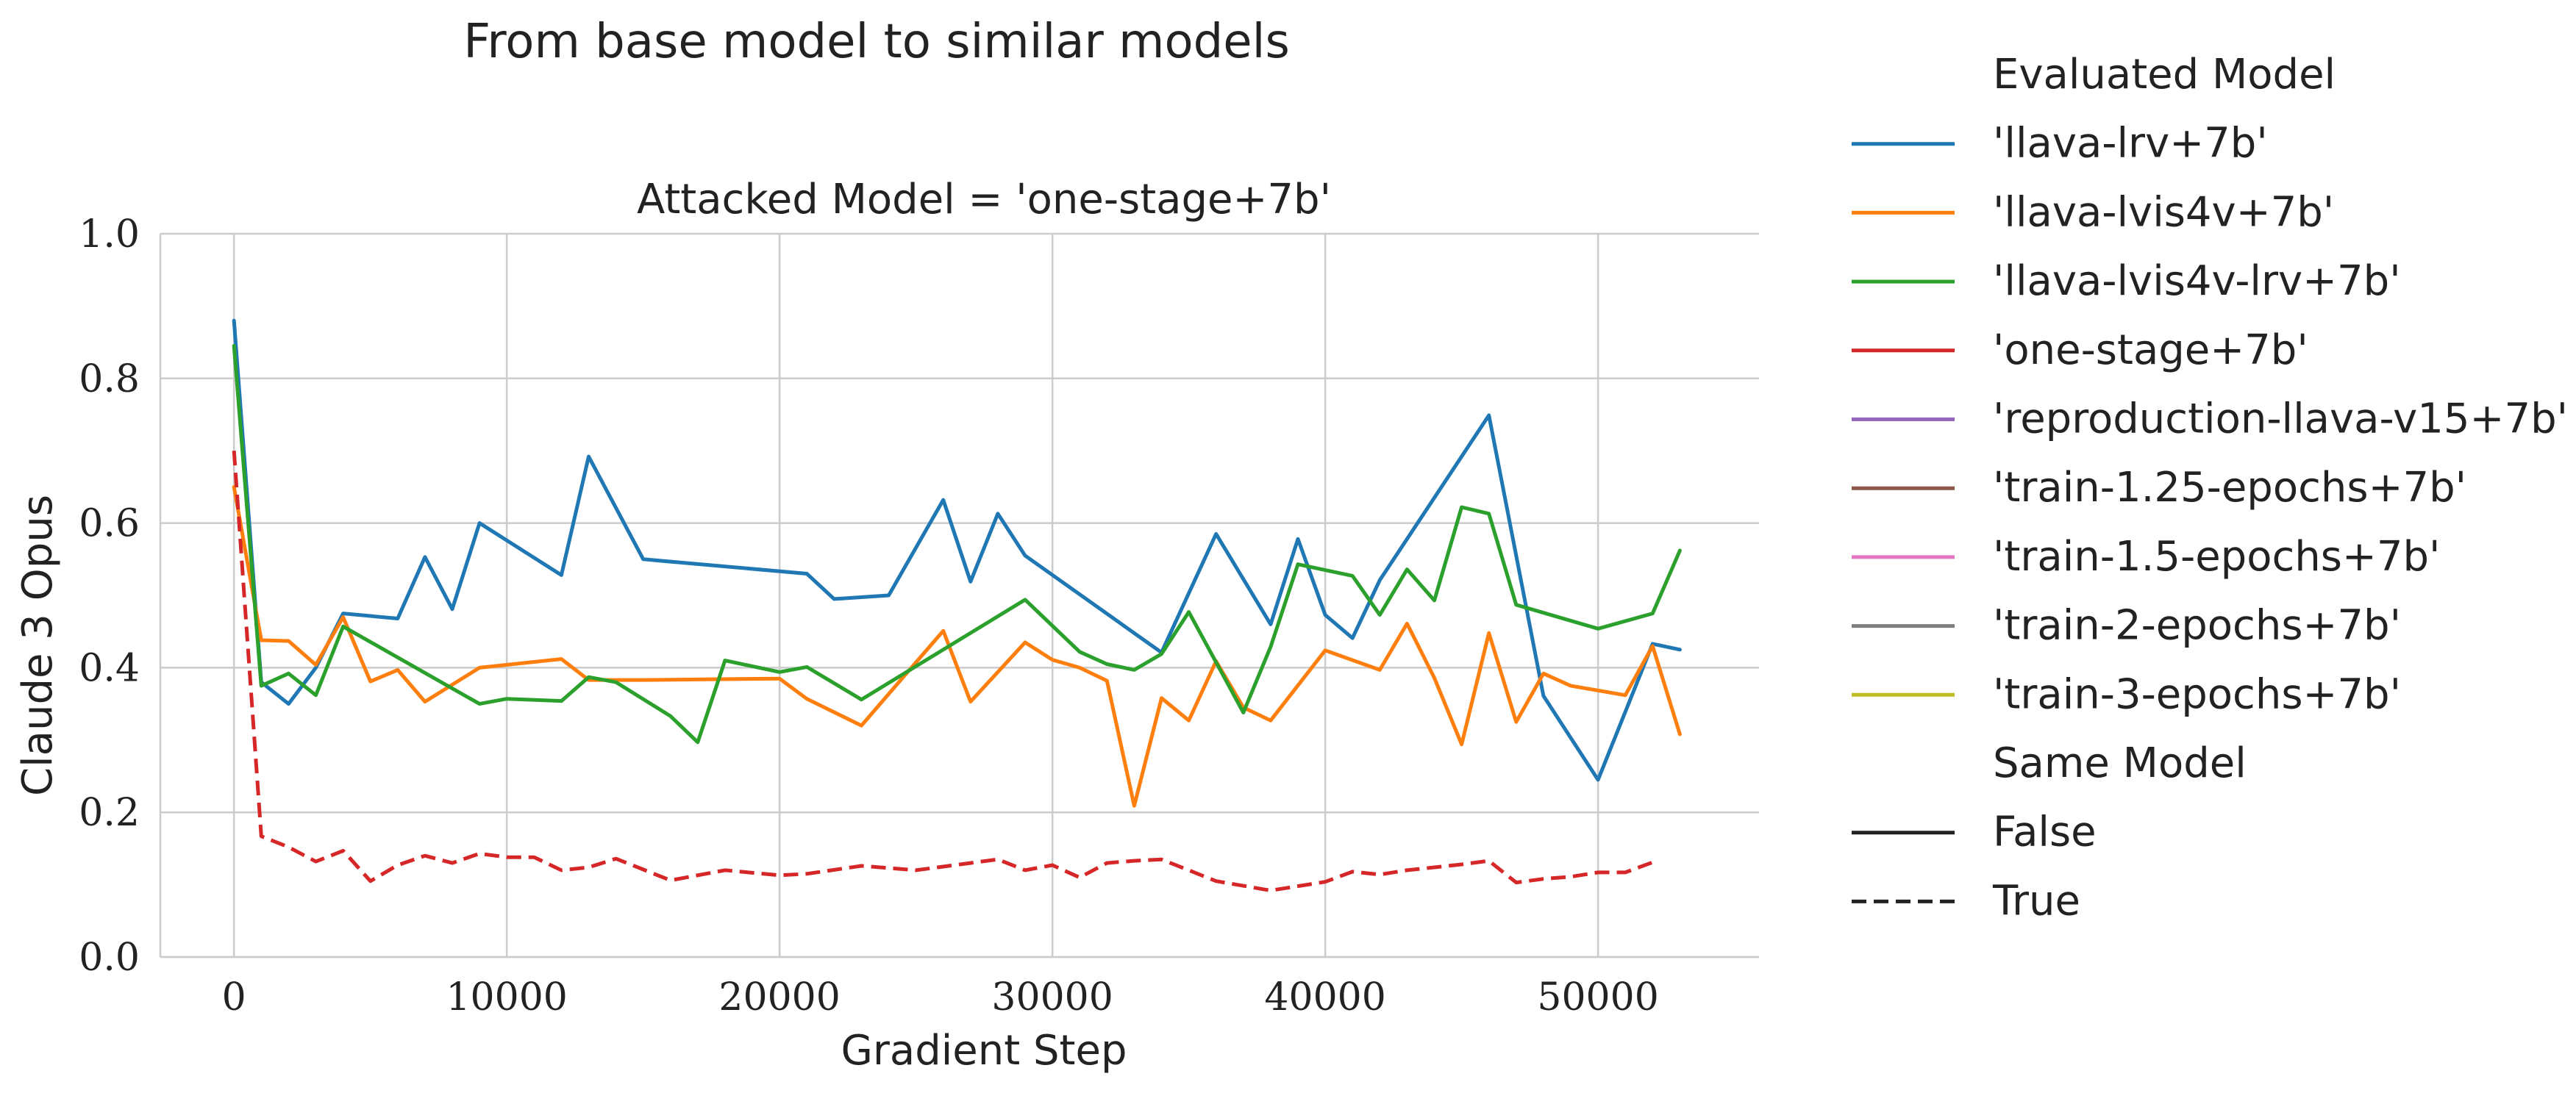 This screenshot has height=1093, width=2576. What do you see at coordinates (109, 379) in the screenshot?
I see `y-tick-label: 0.8` at bounding box center [109, 379].